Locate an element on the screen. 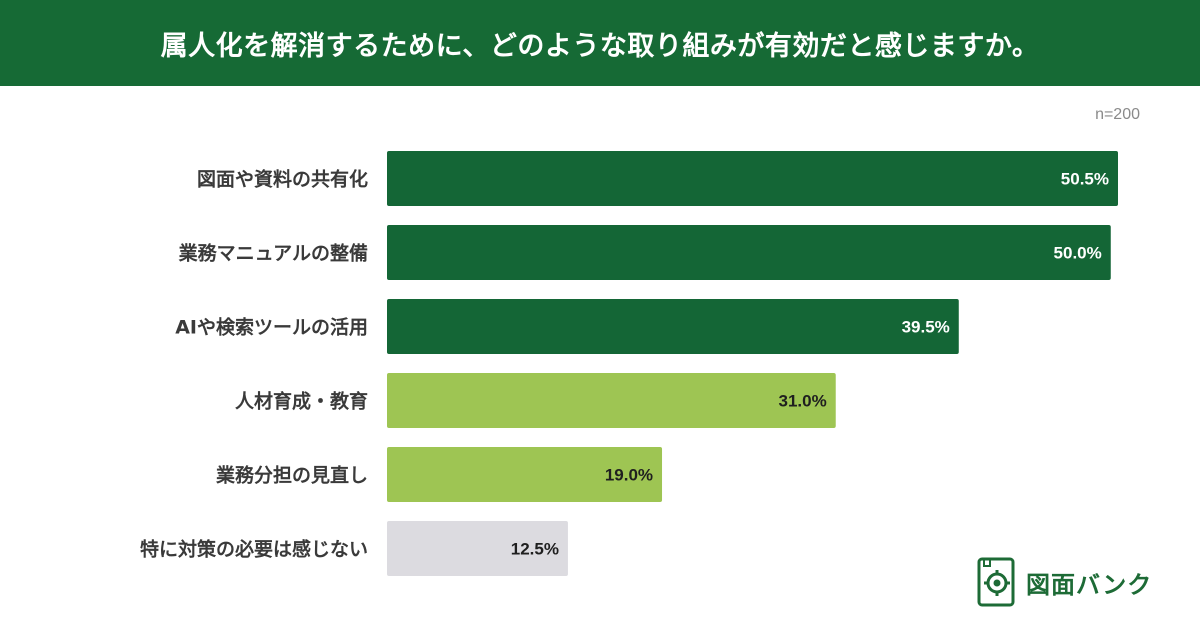 This screenshot has height=628, width=1200. logo-text: 図面バンク is located at coordinates (1089, 584).